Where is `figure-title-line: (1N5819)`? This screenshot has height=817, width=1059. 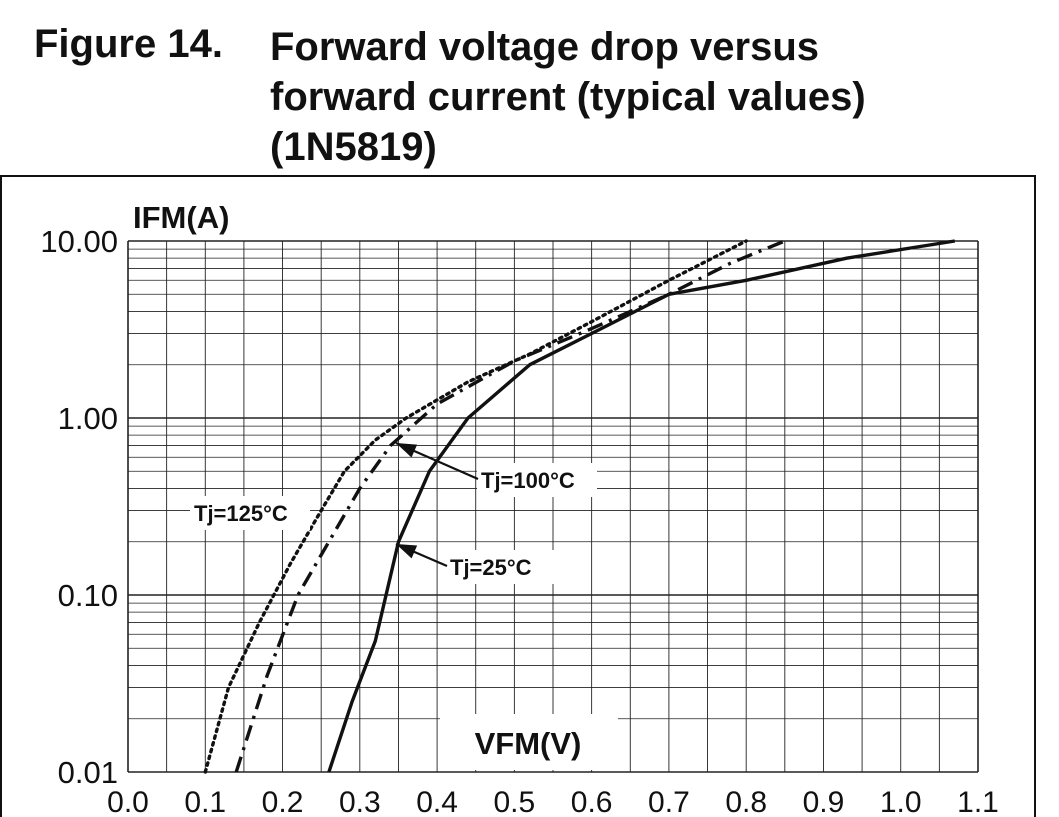
figure-title-line: (1N5819) is located at coordinates (353, 147).